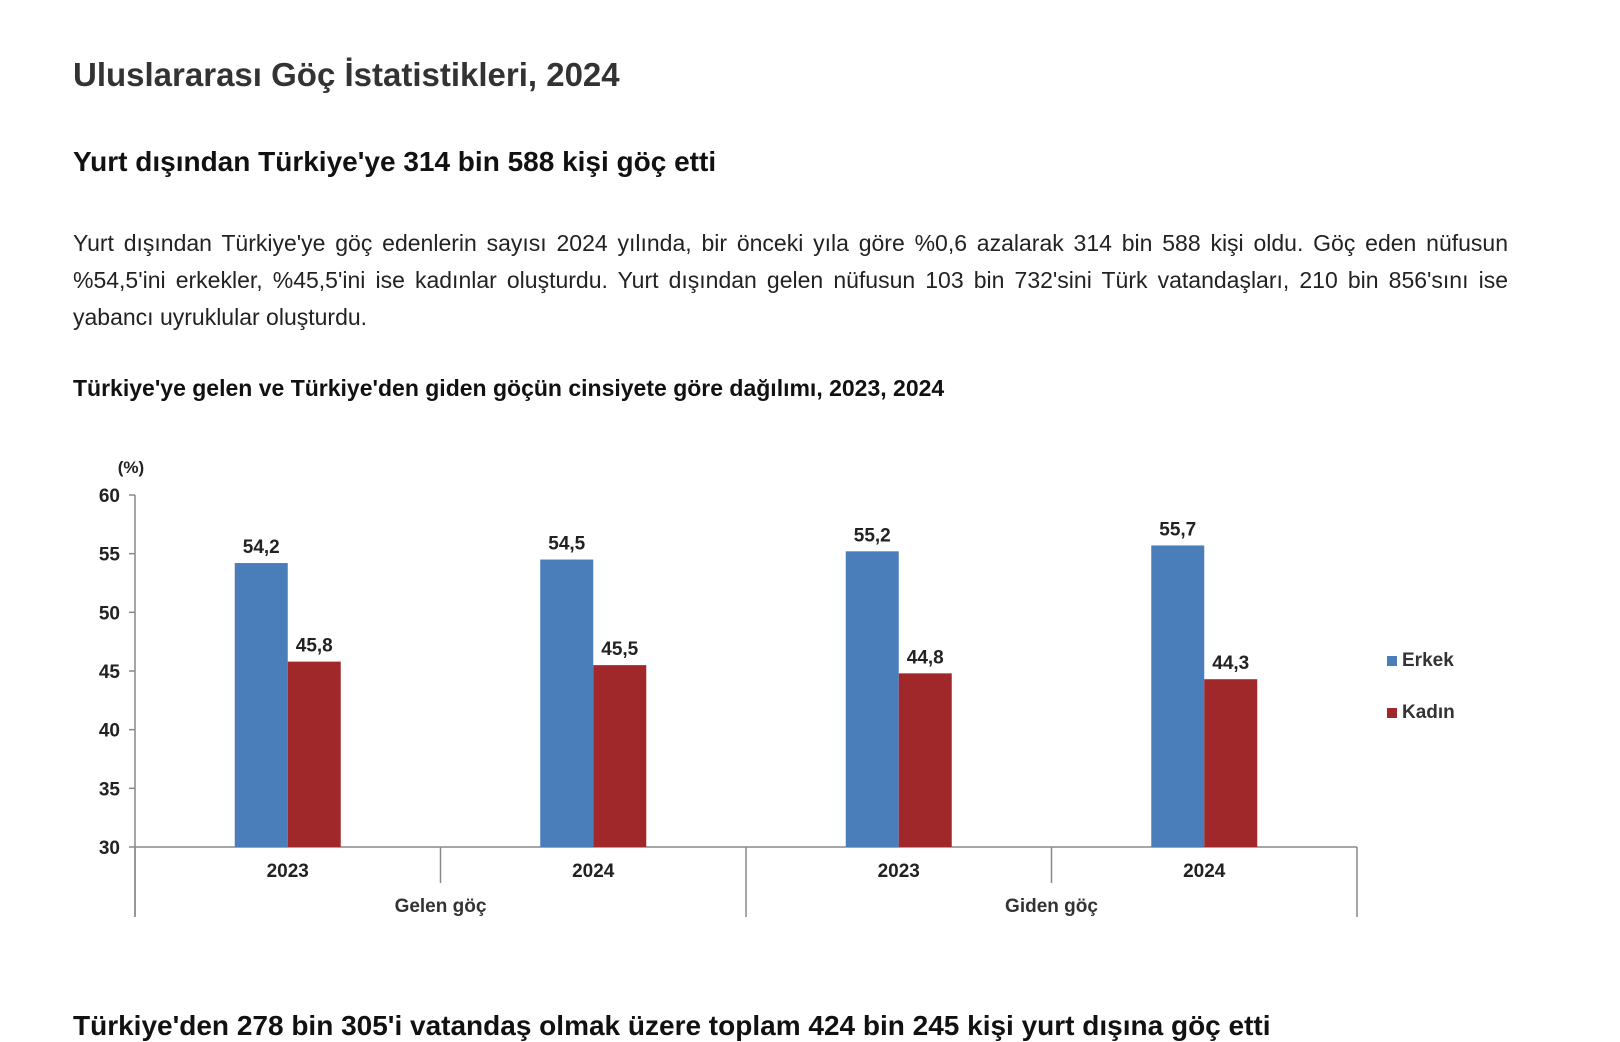 The image size is (1620, 1042). Describe the element at coordinates (619, 649) in the screenshot. I see `data-label: 45,5` at that location.